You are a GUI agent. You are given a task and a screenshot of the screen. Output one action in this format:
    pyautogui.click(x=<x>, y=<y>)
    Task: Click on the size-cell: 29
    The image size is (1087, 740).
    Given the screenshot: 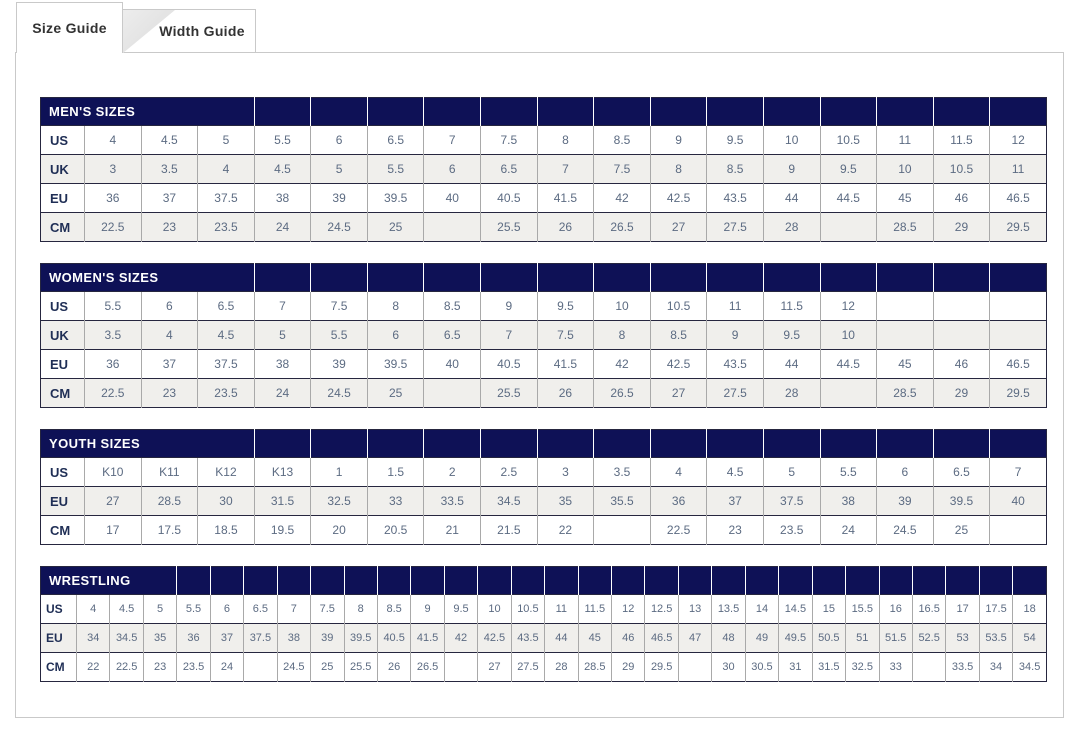 What is the action you would take?
    pyautogui.click(x=961, y=227)
    